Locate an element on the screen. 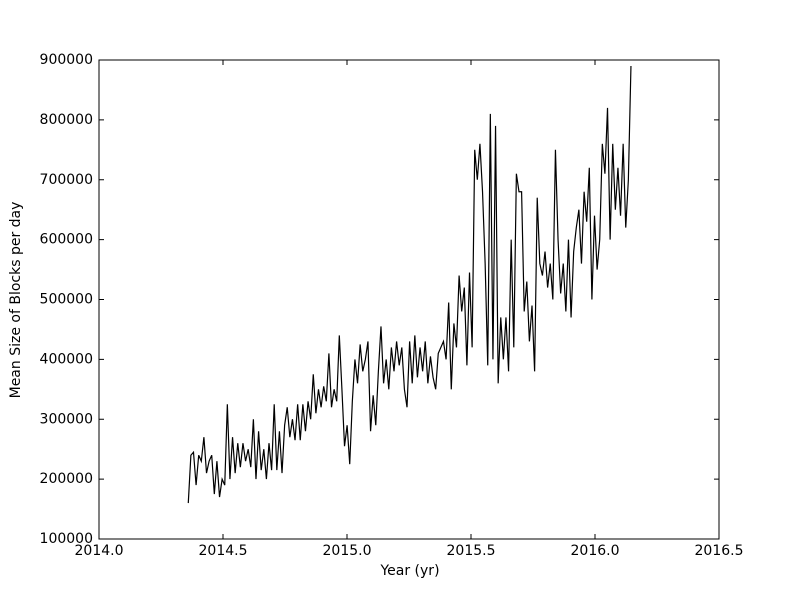 This screenshot has height=600, width=800. y-tick-label: 100000 is located at coordinates (66, 539).